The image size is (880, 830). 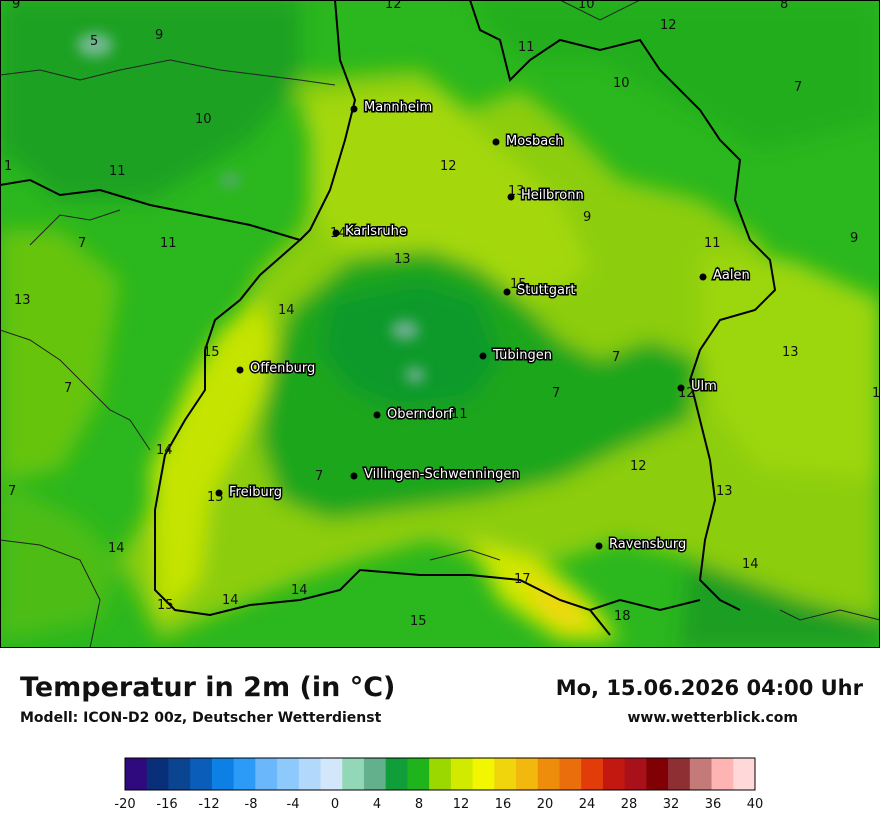 What do you see at coordinates (255, 492) in the screenshot?
I see `svg-text: Freiburg` at bounding box center [255, 492].